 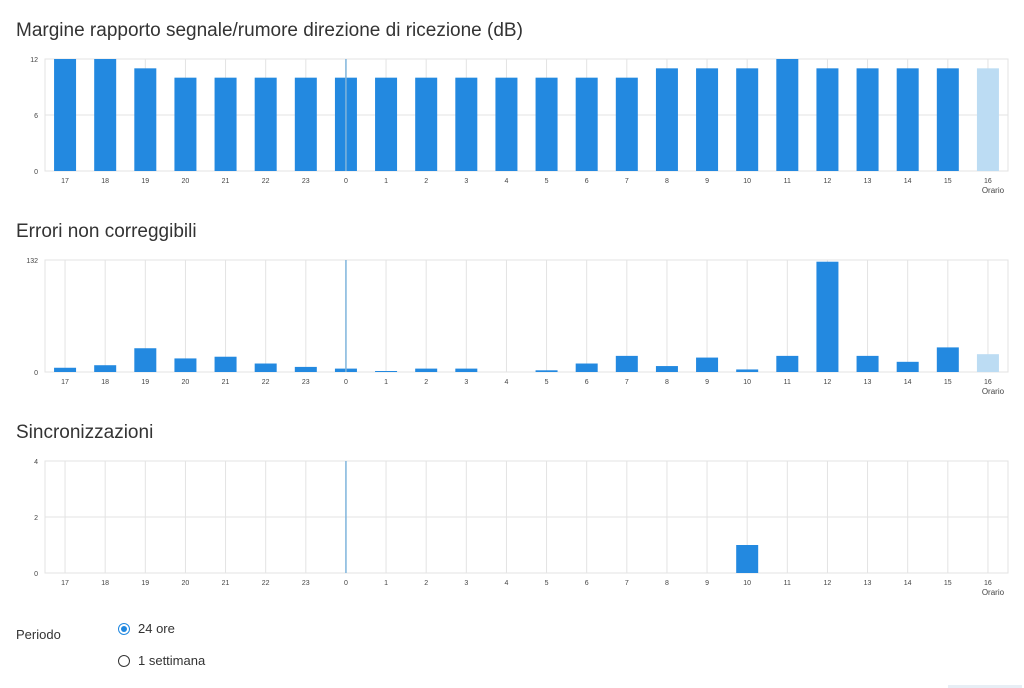 I want to click on y-tick-label: 132, so click(x=32, y=261).